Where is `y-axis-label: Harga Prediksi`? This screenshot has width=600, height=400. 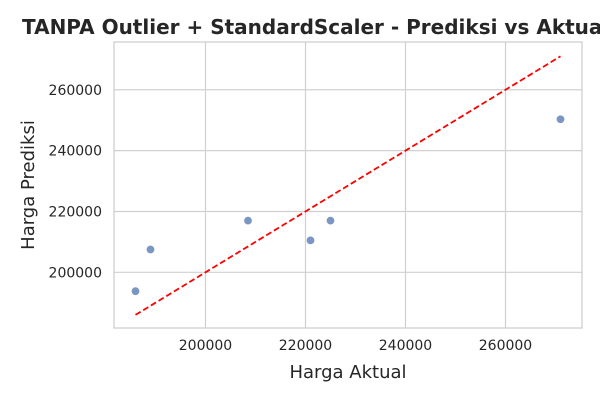
y-axis-label: Harga Prediksi is located at coordinates (28, 185).